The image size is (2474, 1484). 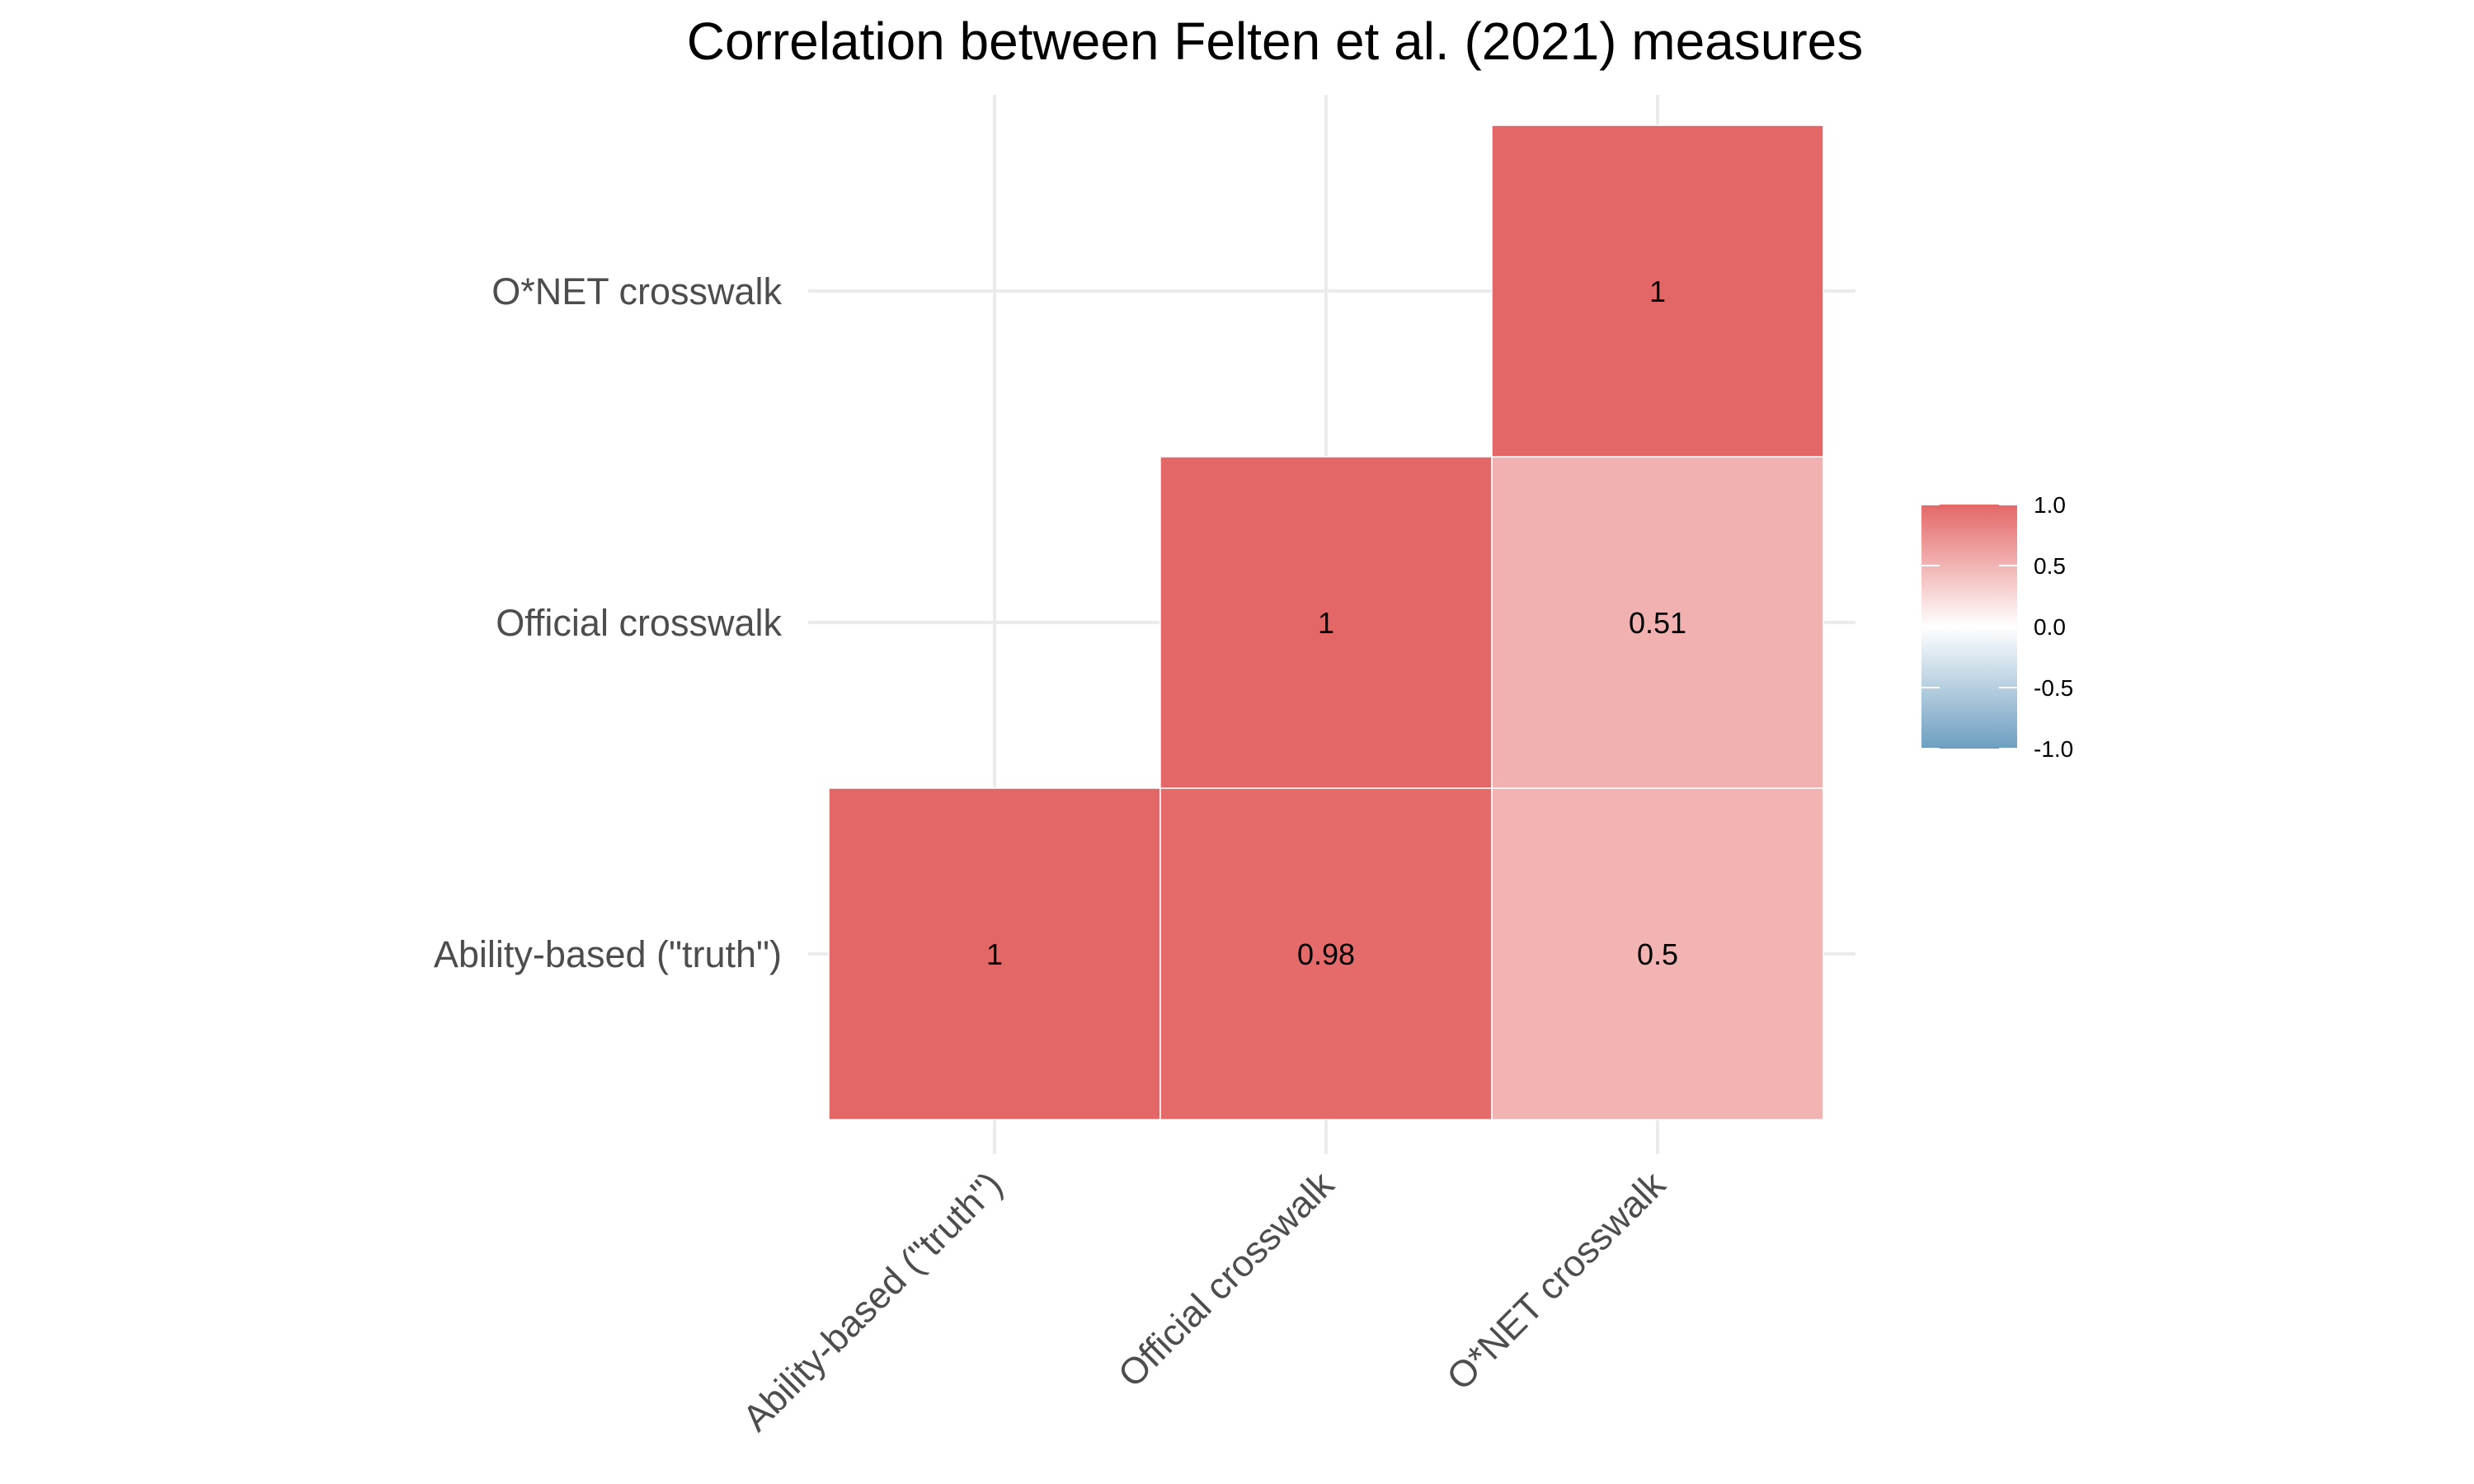 What do you see at coordinates (1555, 1280) in the screenshot?
I see `x-tick-label-o-net-crosswalk: O*NET crosswalk` at bounding box center [1555, 1280].